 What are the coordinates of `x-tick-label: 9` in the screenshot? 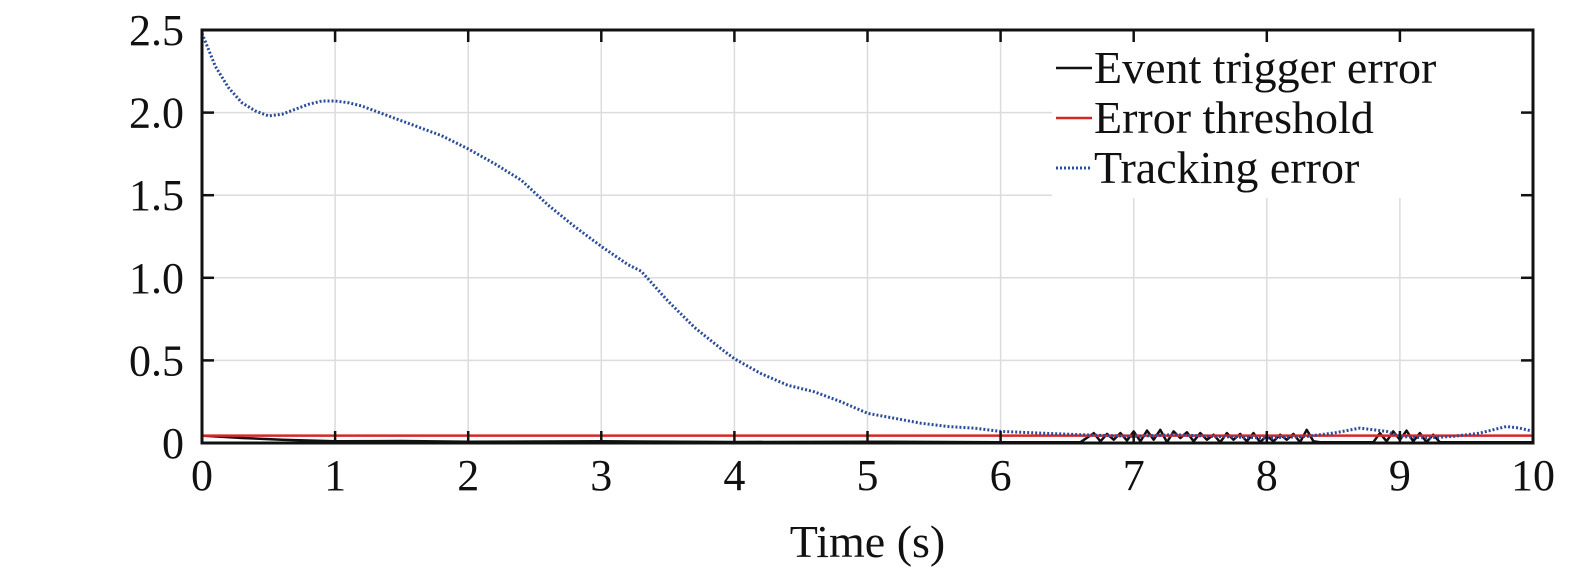 It's located at (1400, 475).